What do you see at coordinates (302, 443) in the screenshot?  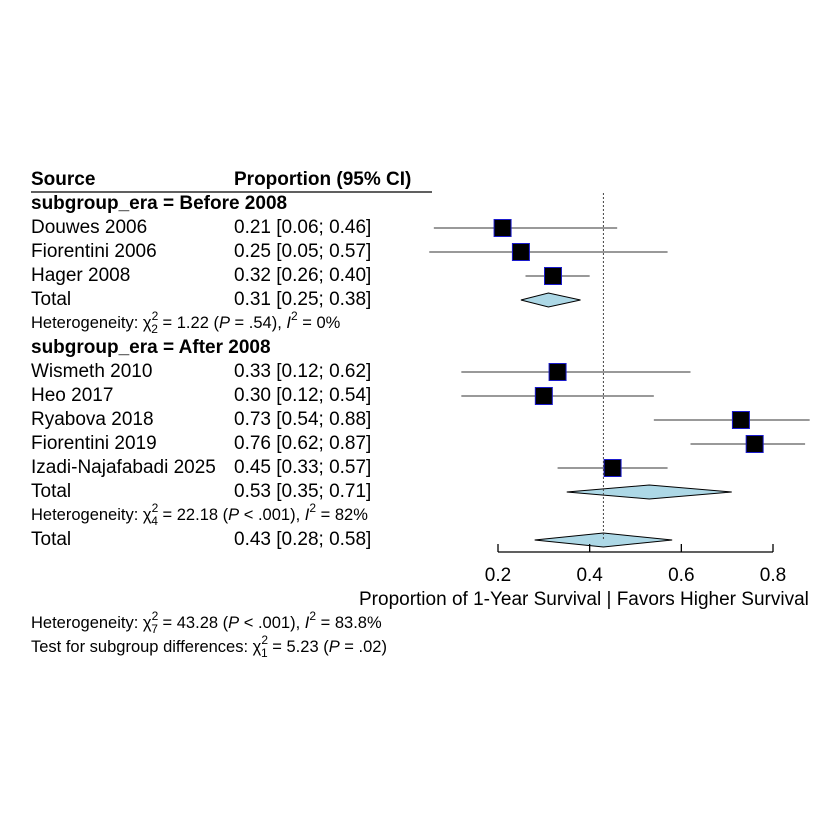 I see `study-ci-text: 0.76 [0.62; 0.87]` at bounding box center [302, 443].